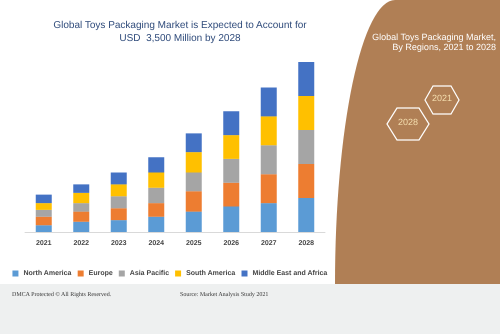 The image size is (500, 334). What do you see at coordinates (442, 98) in the screenshot?
I see `text: 2021` at bounding box center [442, 98].